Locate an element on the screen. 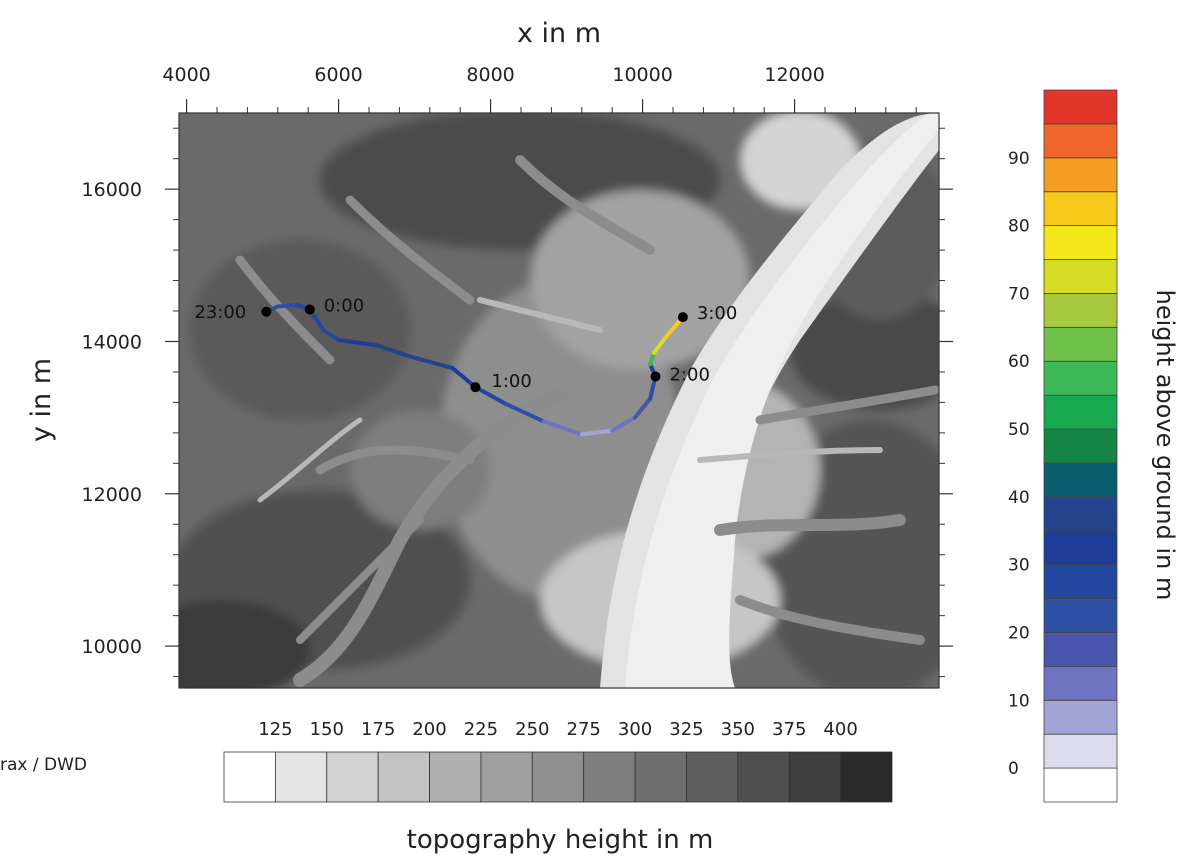  x-tick-label: 6000 is located at coordinates (338, 75).